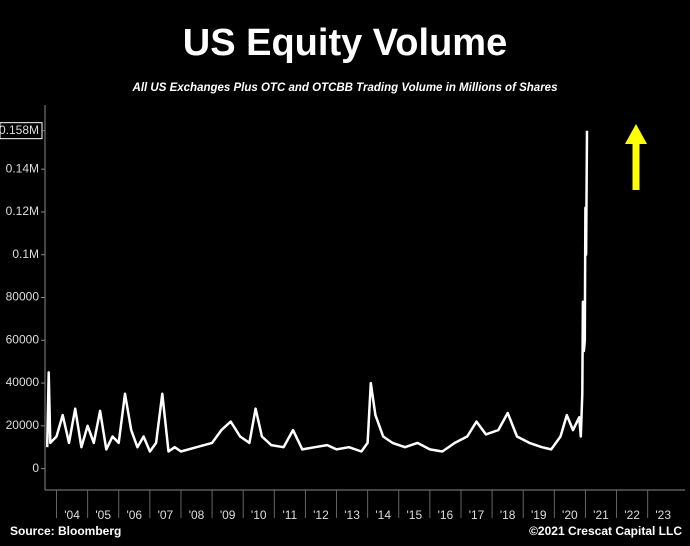  I want to click on x-tick-label: '17, so click(477, 515).